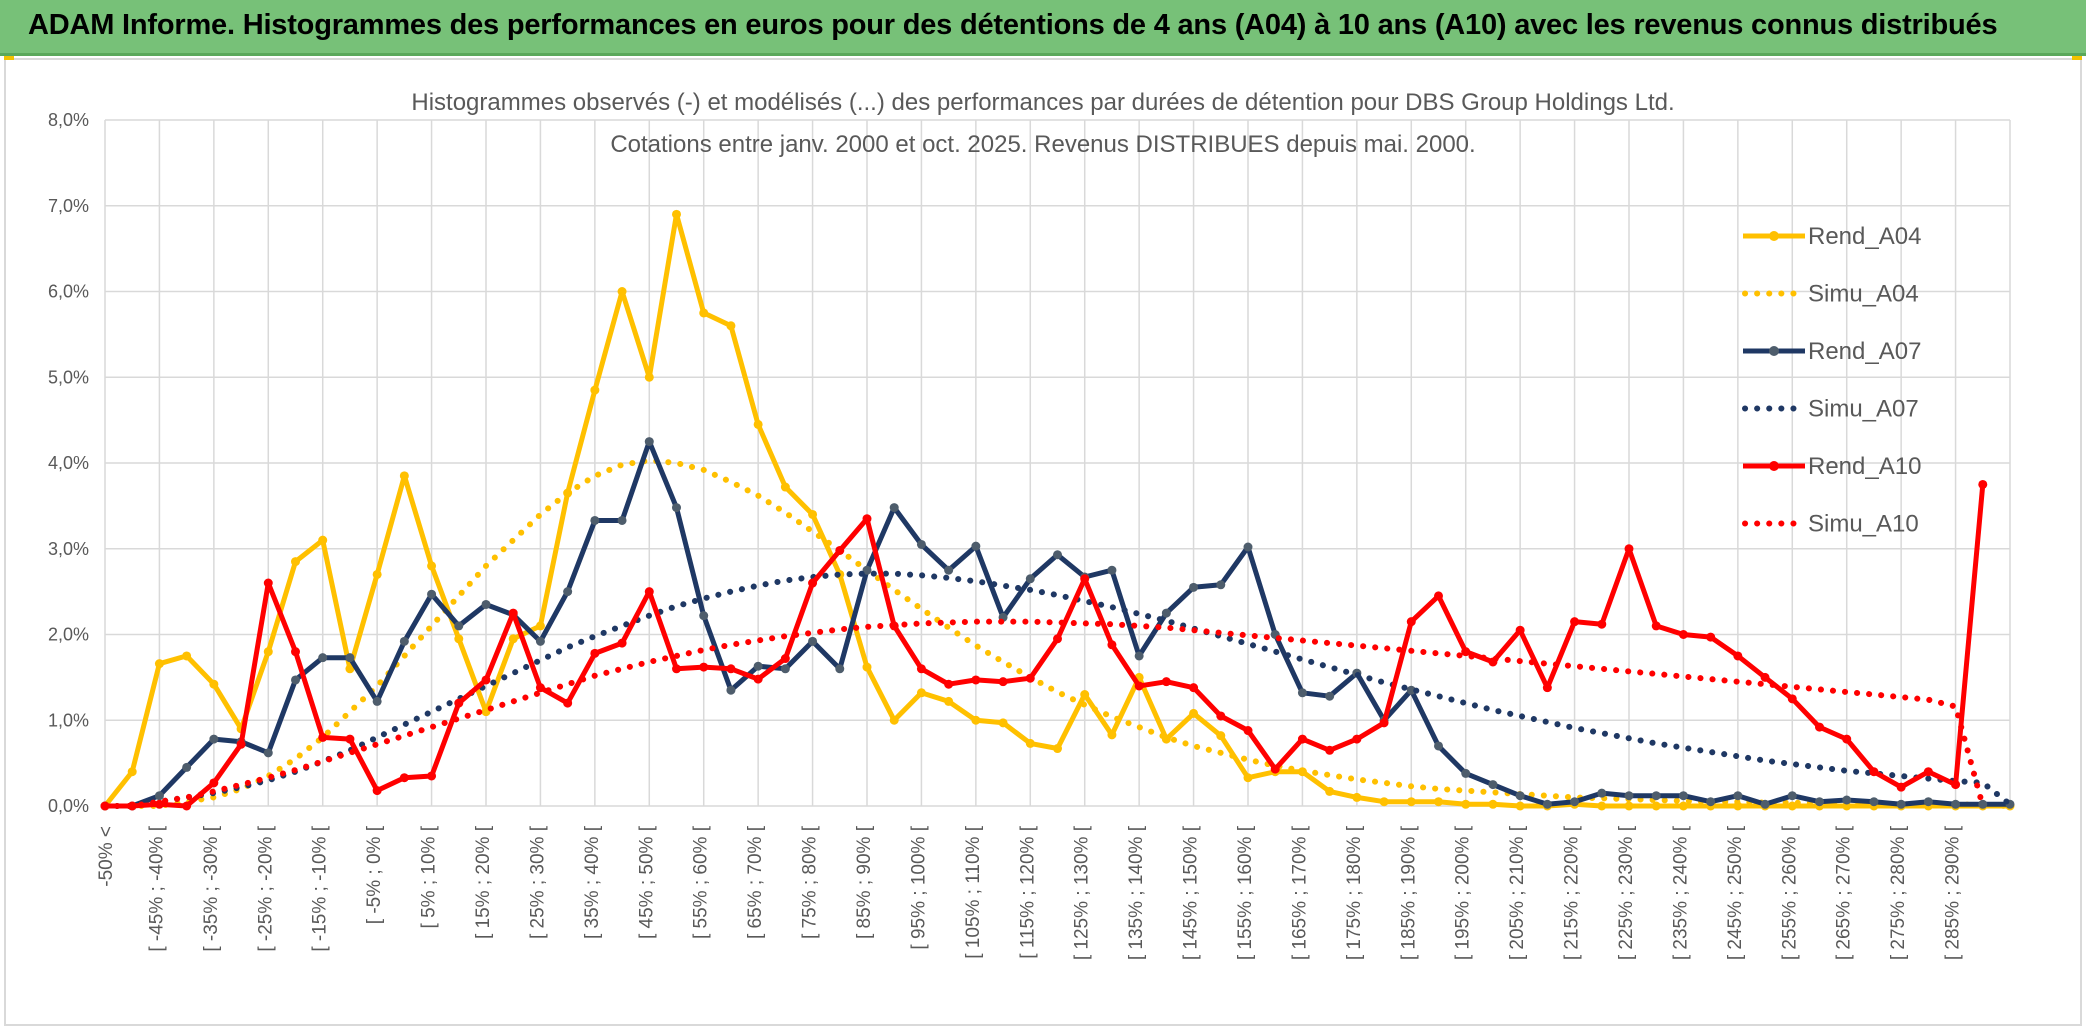 The image size is (2086, 1033). Describe the element at coordinates (429, 876) in the screenshot. I see `x-tick-label: [ 5% ; 10% [` at that location.